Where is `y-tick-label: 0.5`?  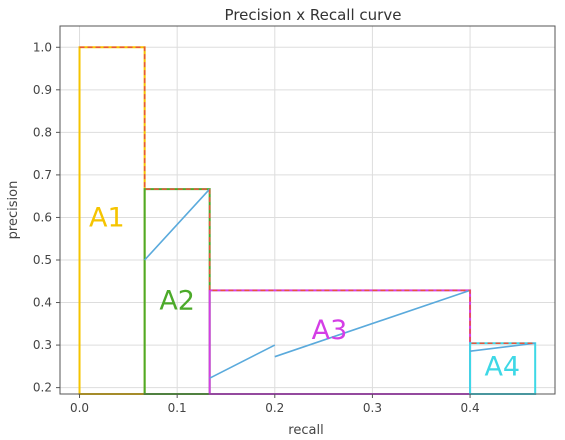
y-tick-label: 0.5 is located at coordinates (42, 260).